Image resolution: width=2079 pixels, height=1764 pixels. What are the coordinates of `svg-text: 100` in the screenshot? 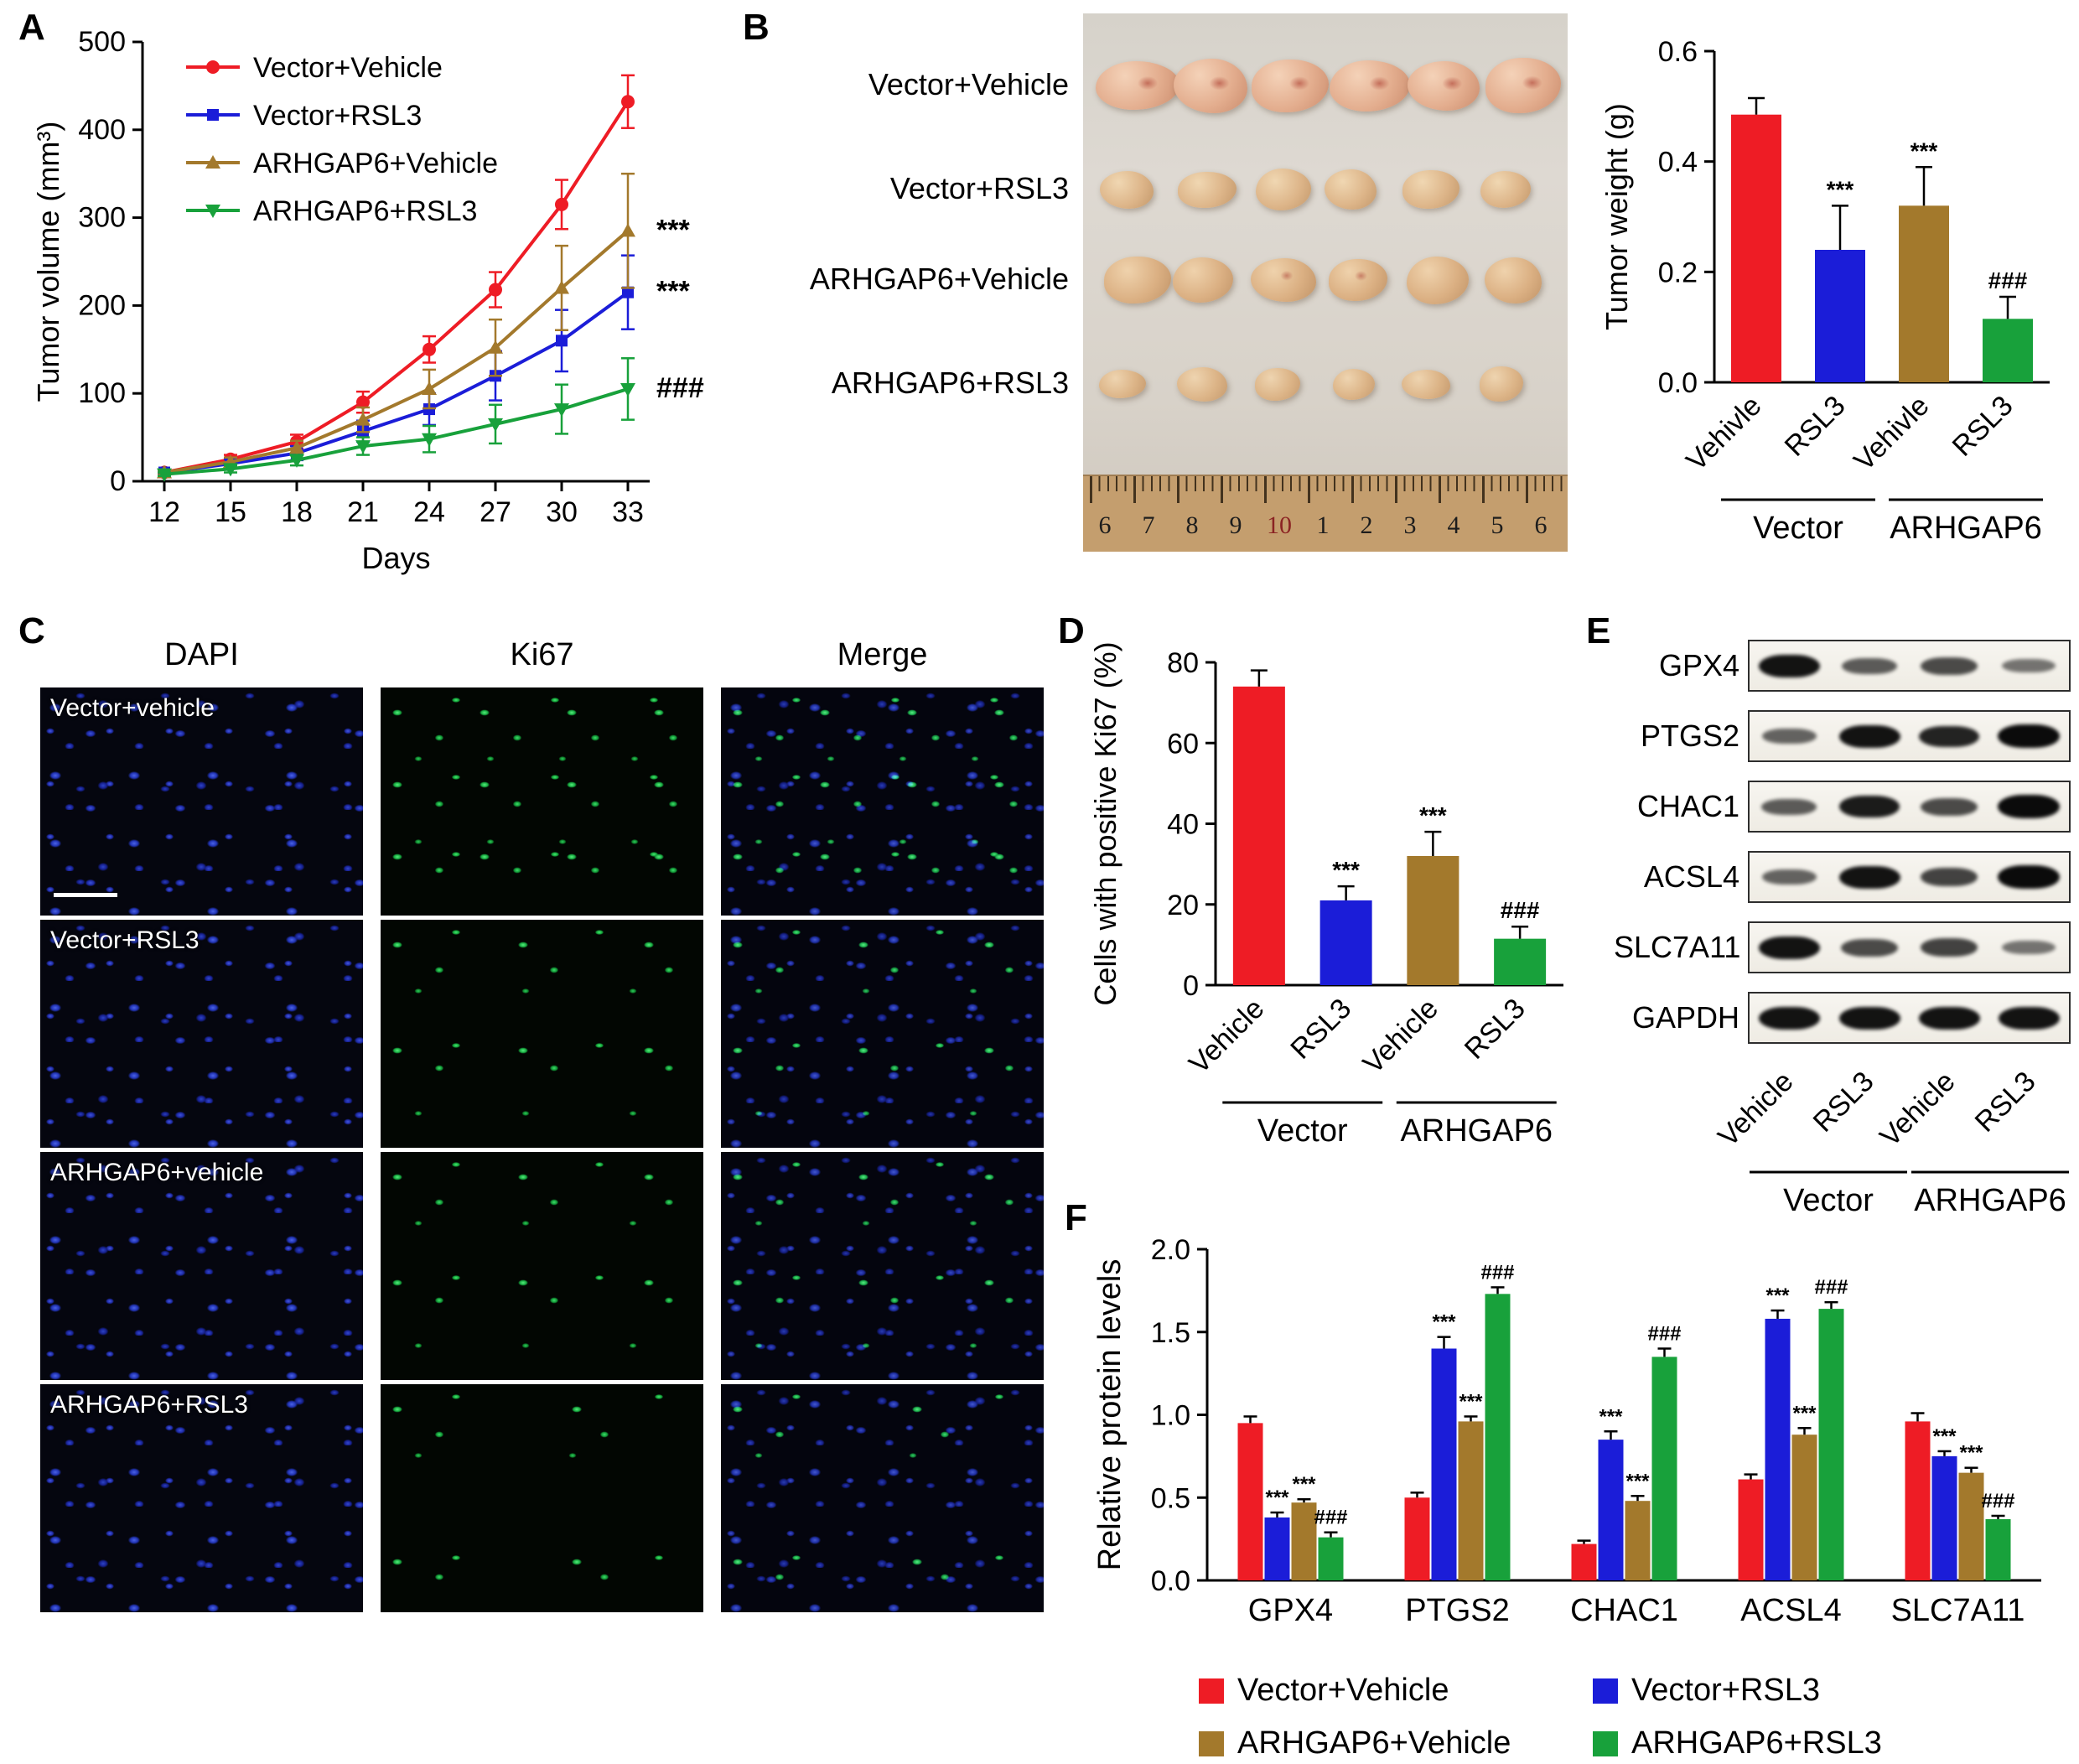 It's located at (102, 393).